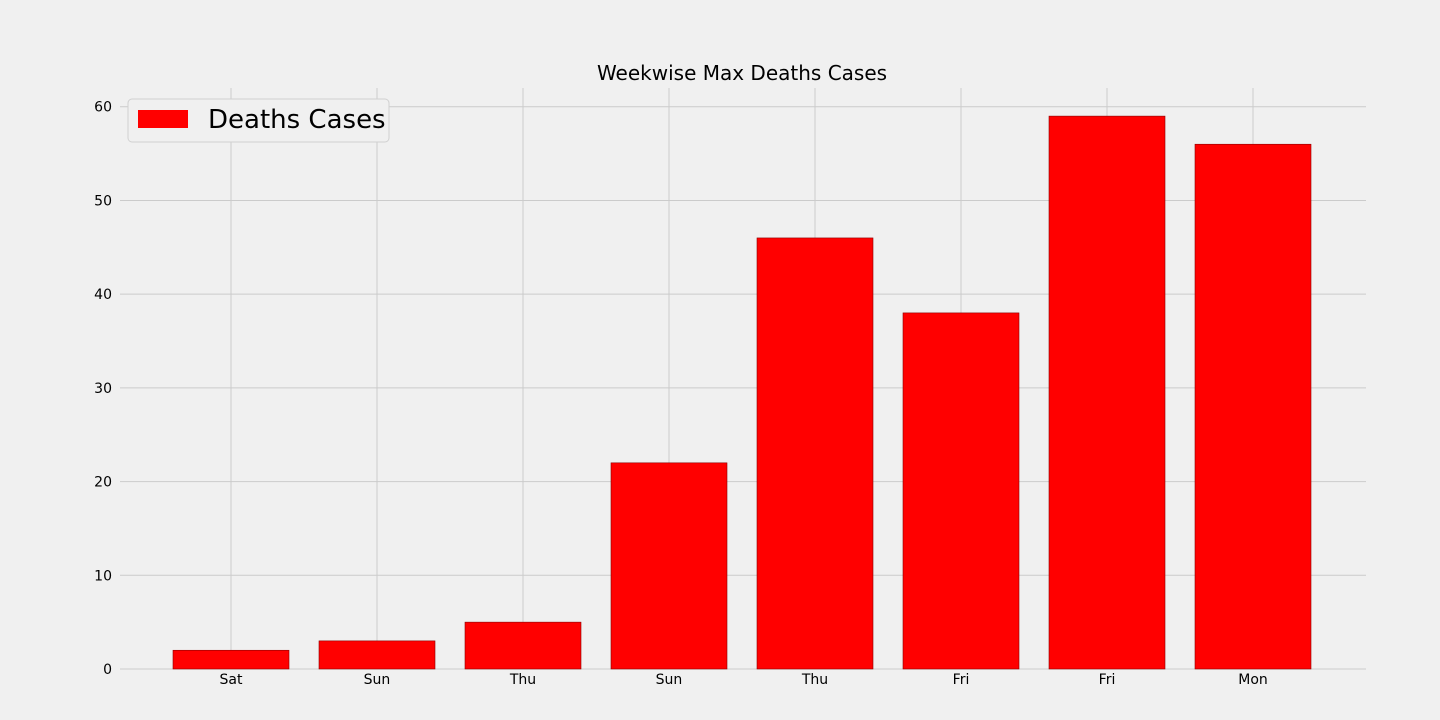  What do you see at coordinates (103, 295) in the screenshot?
I see `y-tick-label: 40` at bounding box center [103, 295].